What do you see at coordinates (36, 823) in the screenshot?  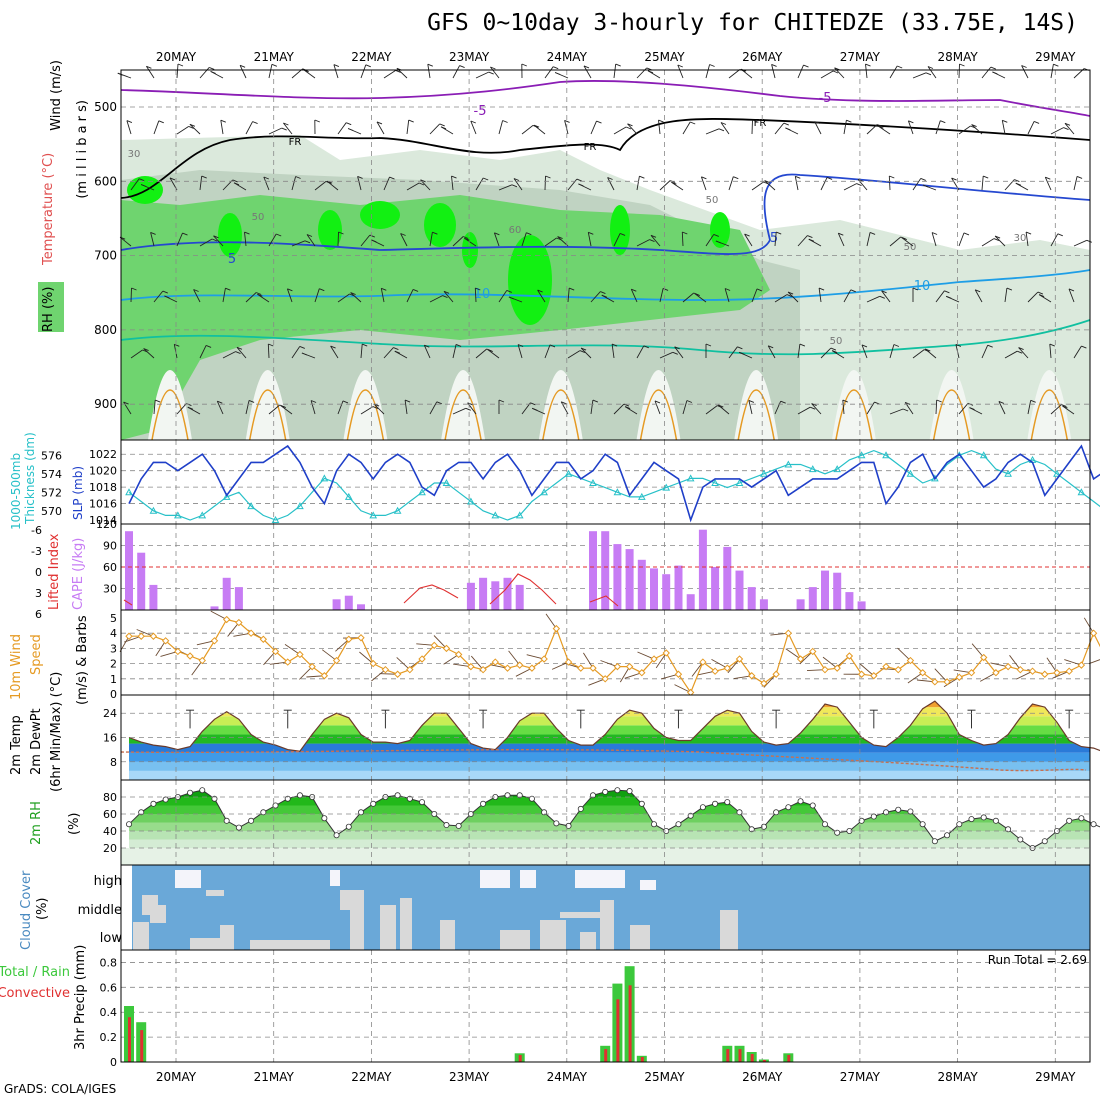 I see `rh-ylabel-a: 2m RH` at bounding box center [36, 823].